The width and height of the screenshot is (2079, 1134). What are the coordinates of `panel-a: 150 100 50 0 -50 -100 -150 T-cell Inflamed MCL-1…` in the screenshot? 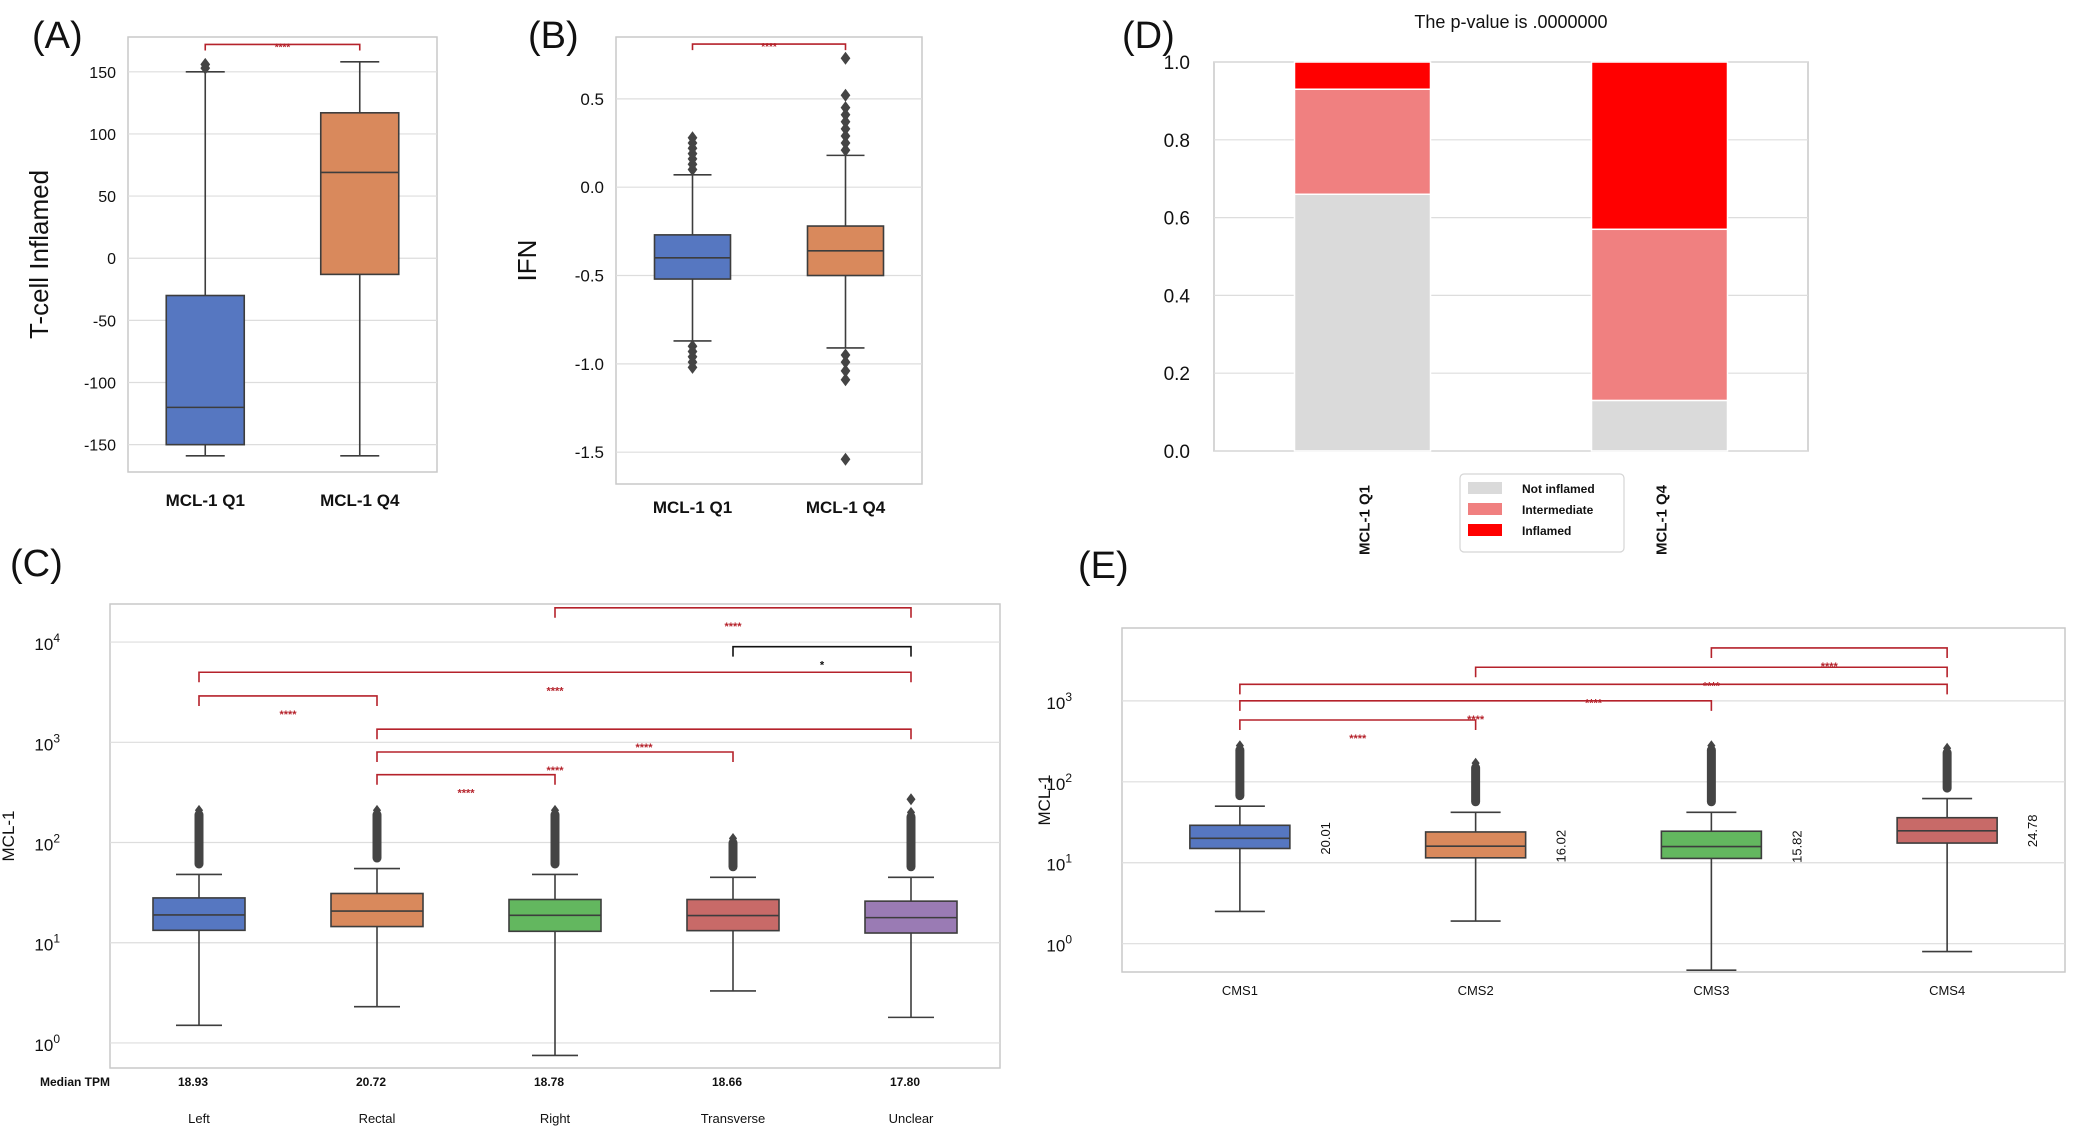 It's located at (231, 273).